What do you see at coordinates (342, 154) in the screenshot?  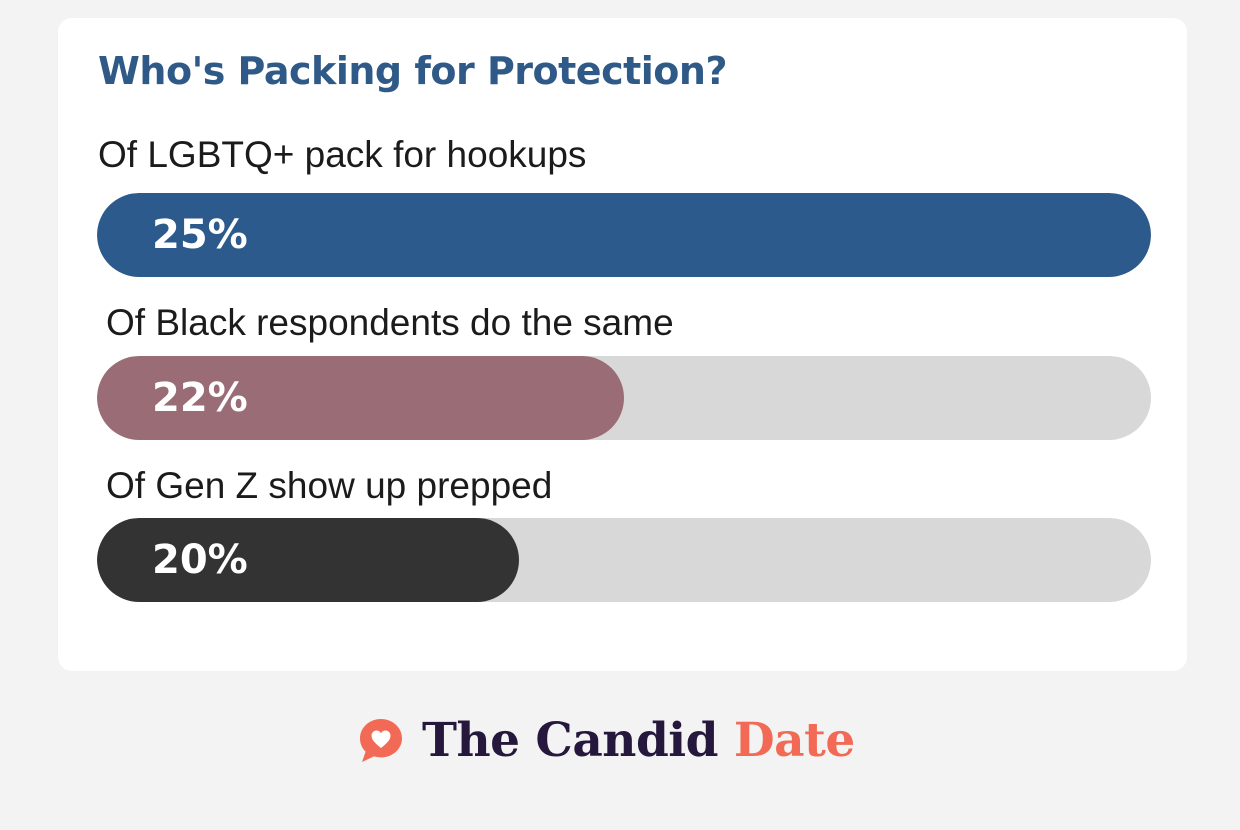 I see `bar-label-lgbtq: Of LGBTQ+ pack for hookups` at bounding box center [342, 154].